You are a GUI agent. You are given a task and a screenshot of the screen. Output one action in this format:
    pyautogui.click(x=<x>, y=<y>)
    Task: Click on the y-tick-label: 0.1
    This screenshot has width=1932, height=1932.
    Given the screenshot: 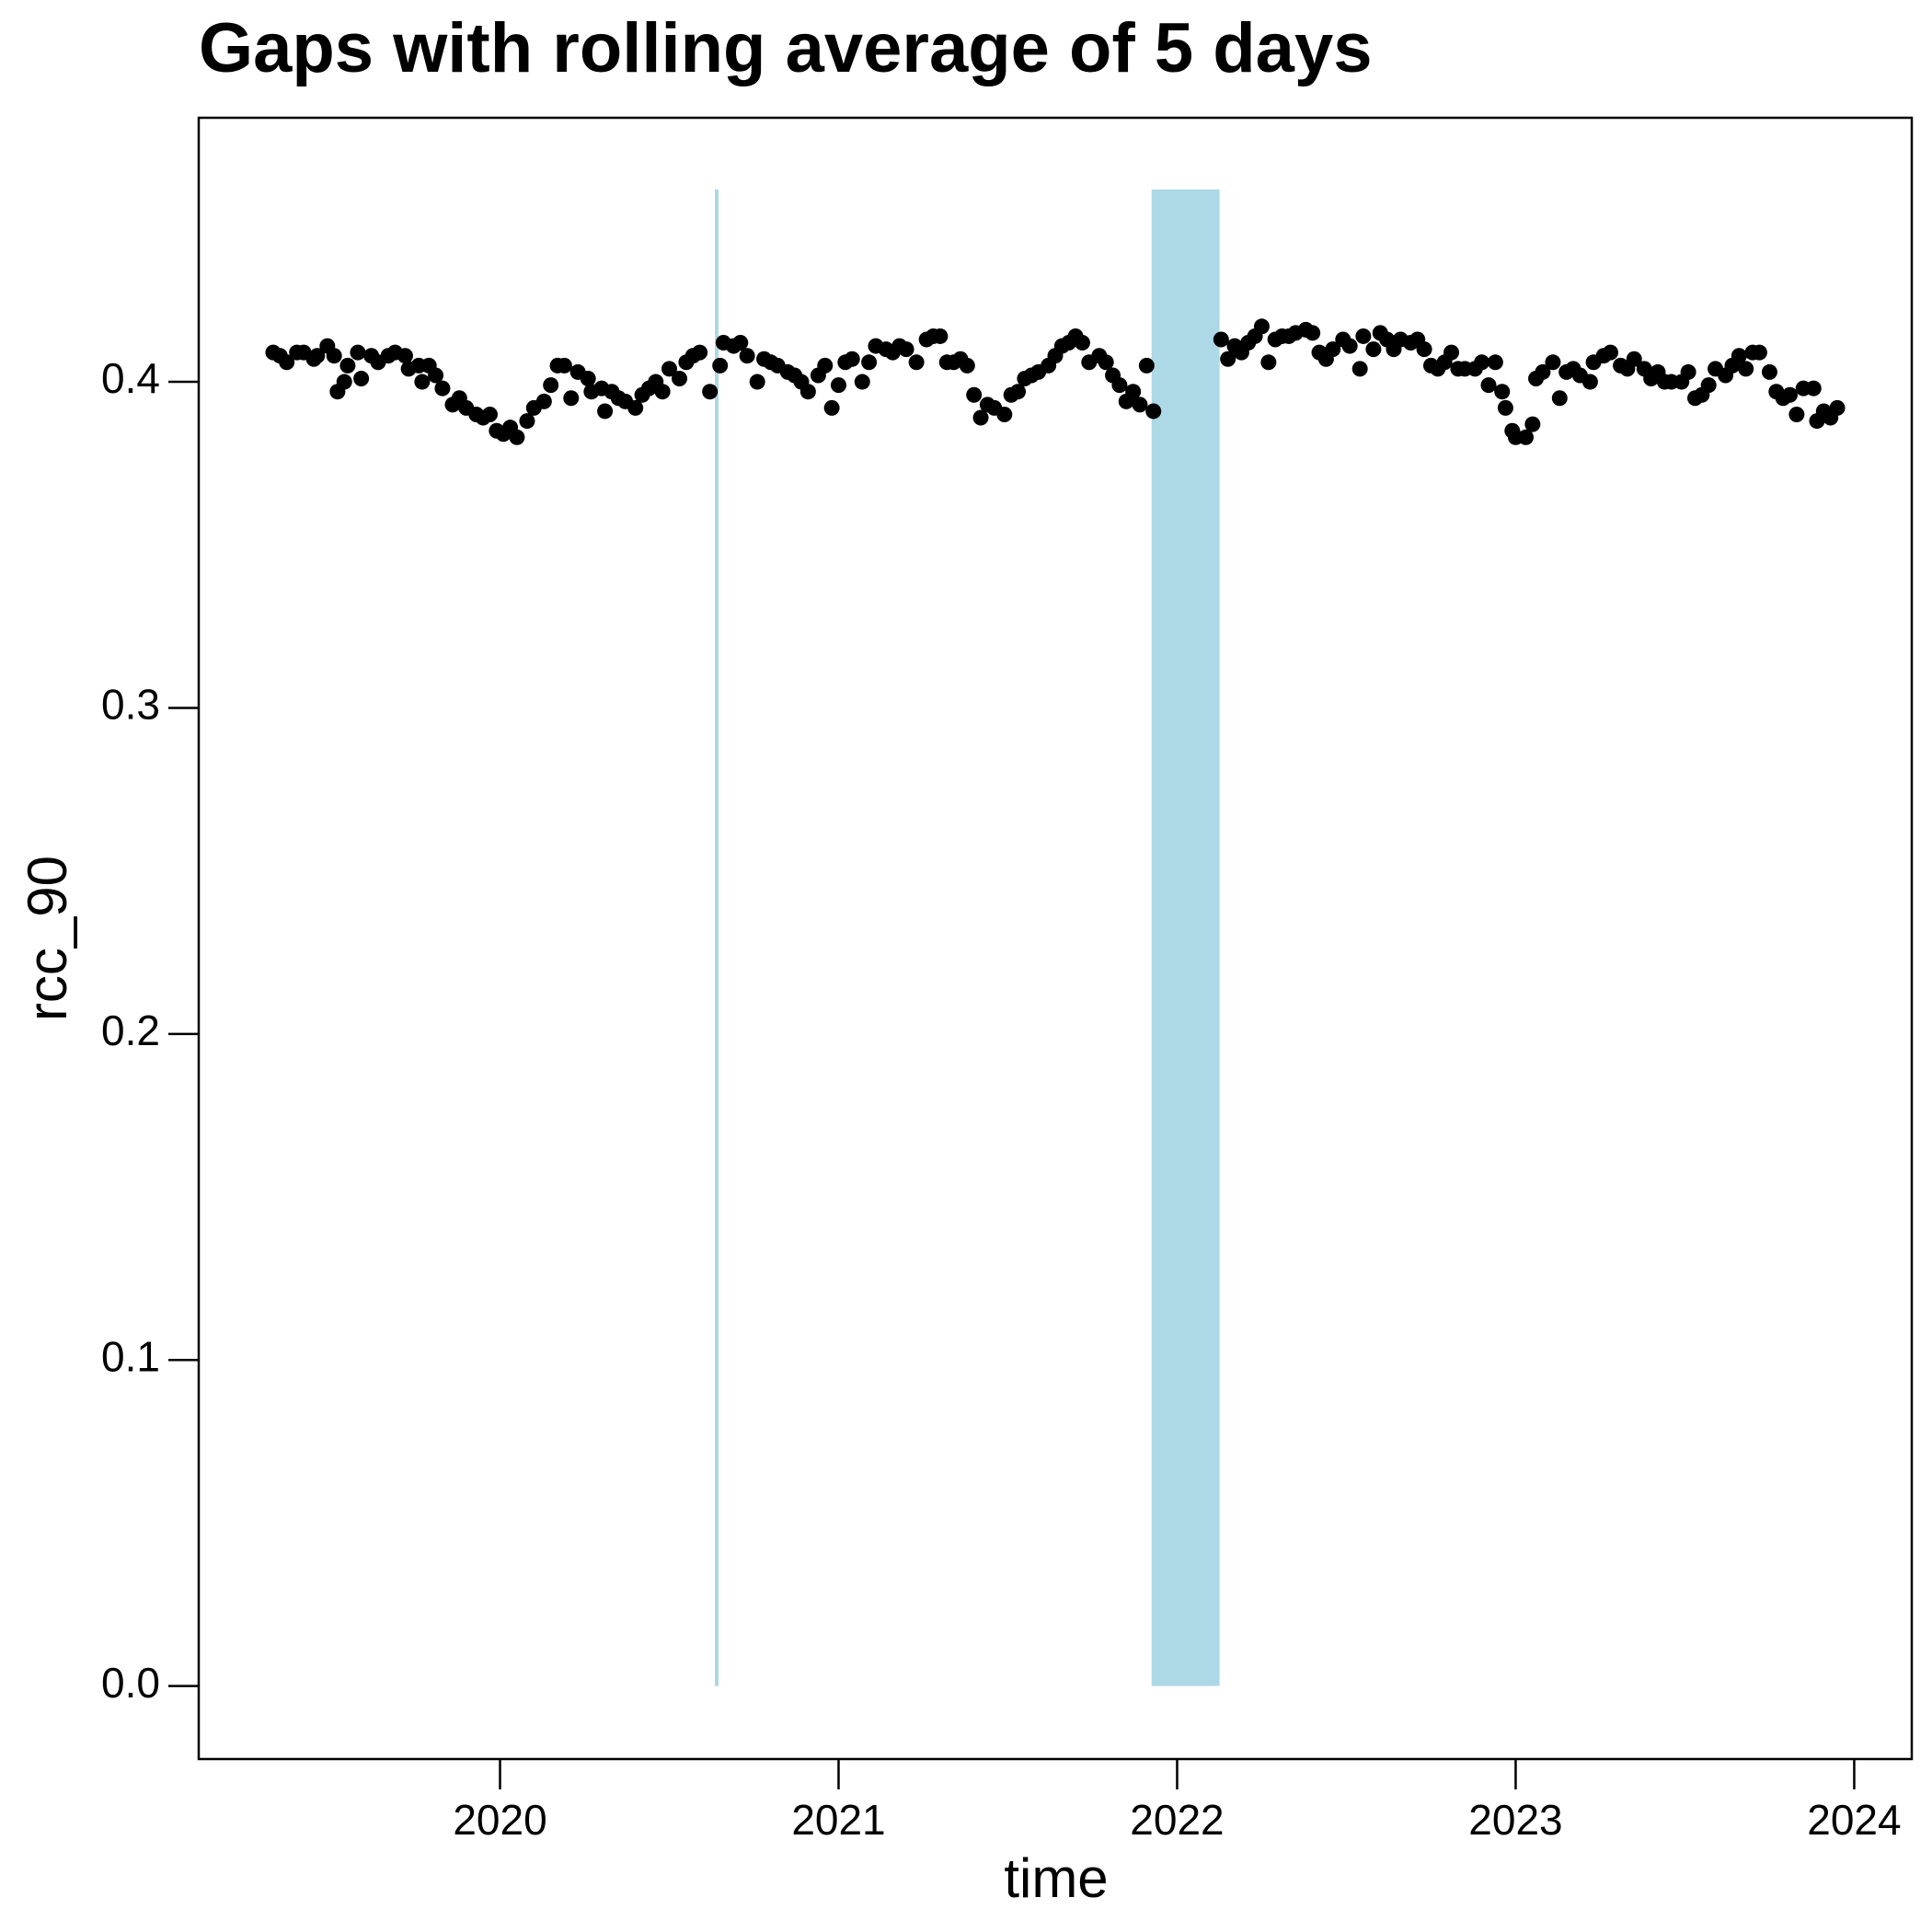 What is the action you would take?
    pyautogui.click(x=130, y=1356)
    